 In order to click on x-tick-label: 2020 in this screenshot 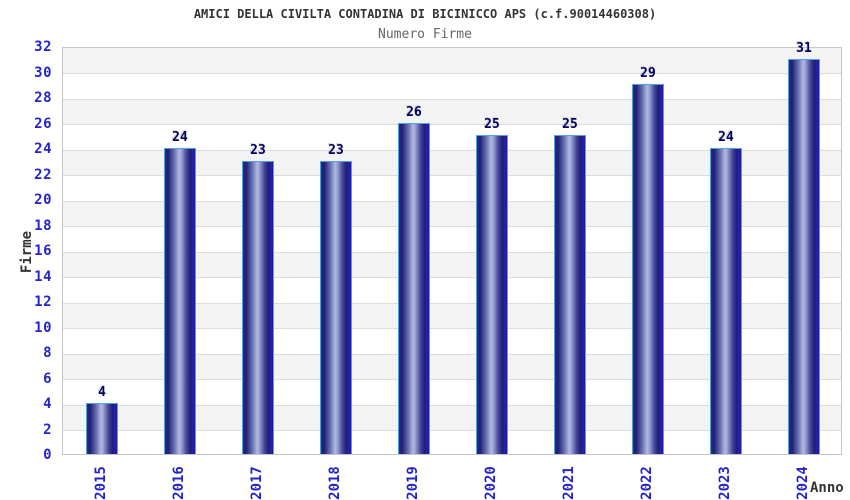, I will do `click(491, 483)`.